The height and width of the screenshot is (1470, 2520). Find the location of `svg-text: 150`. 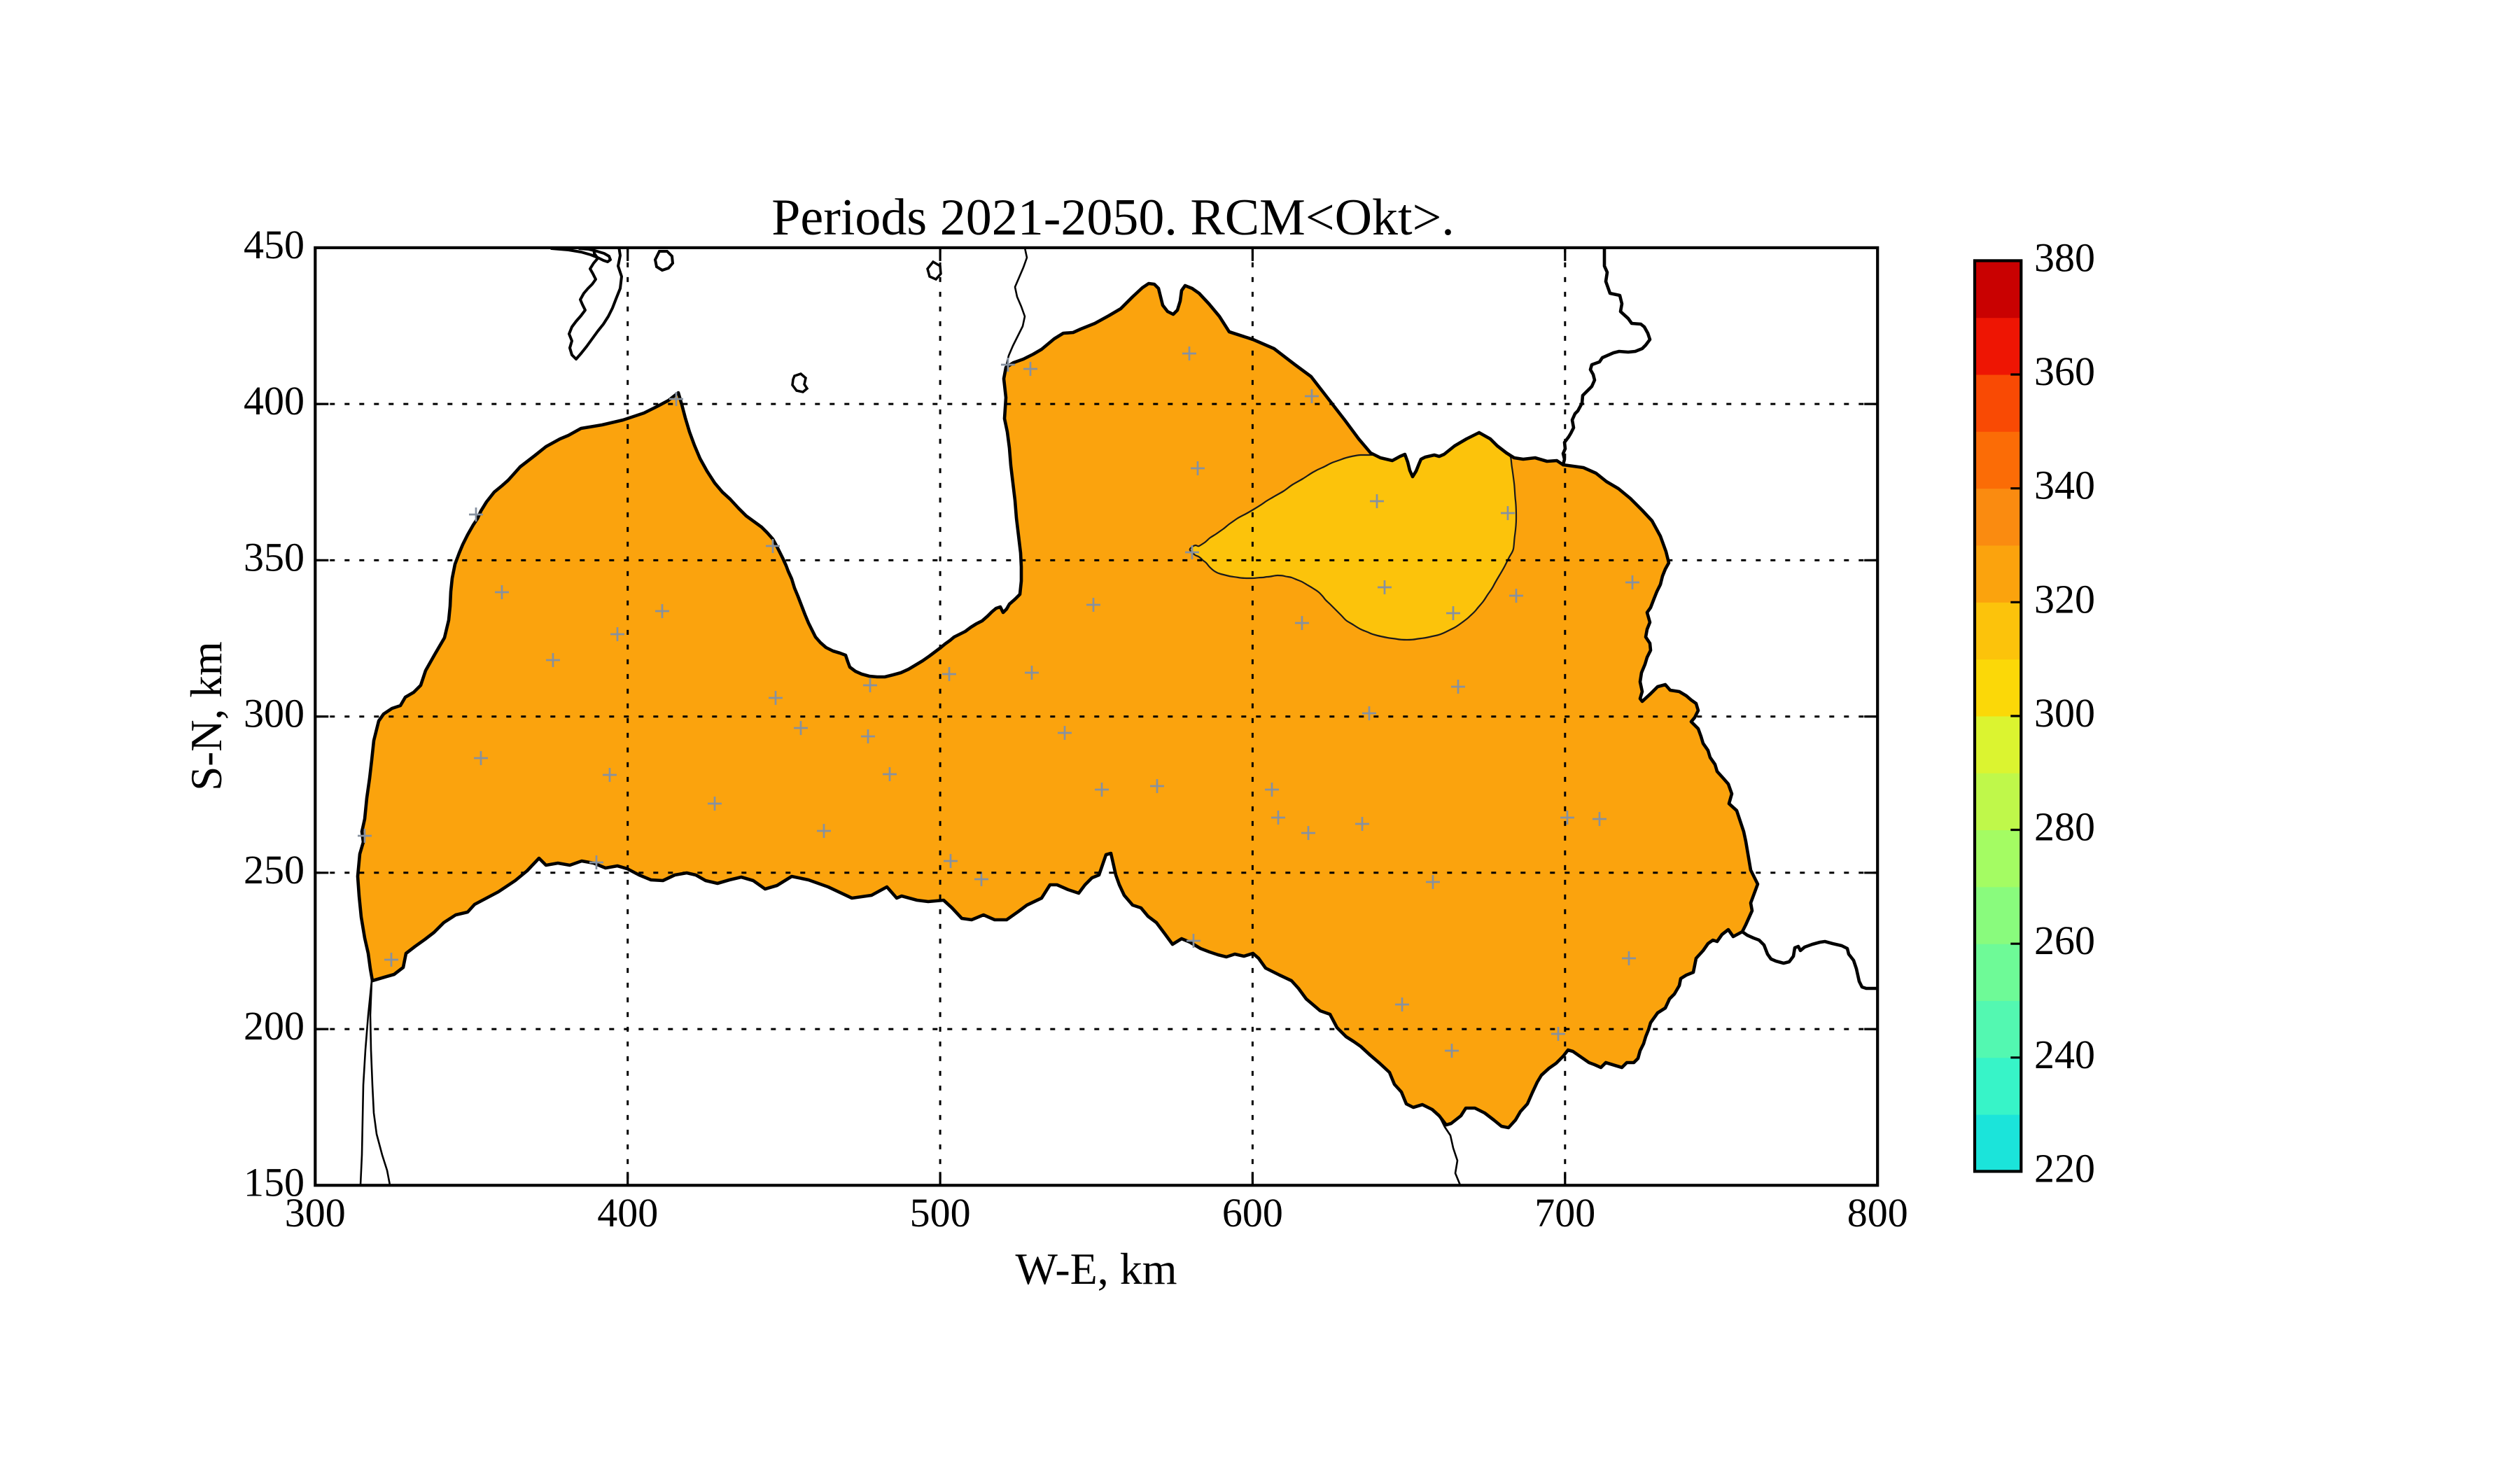

svg-text: 150 is located at coordinates (274, 1182).